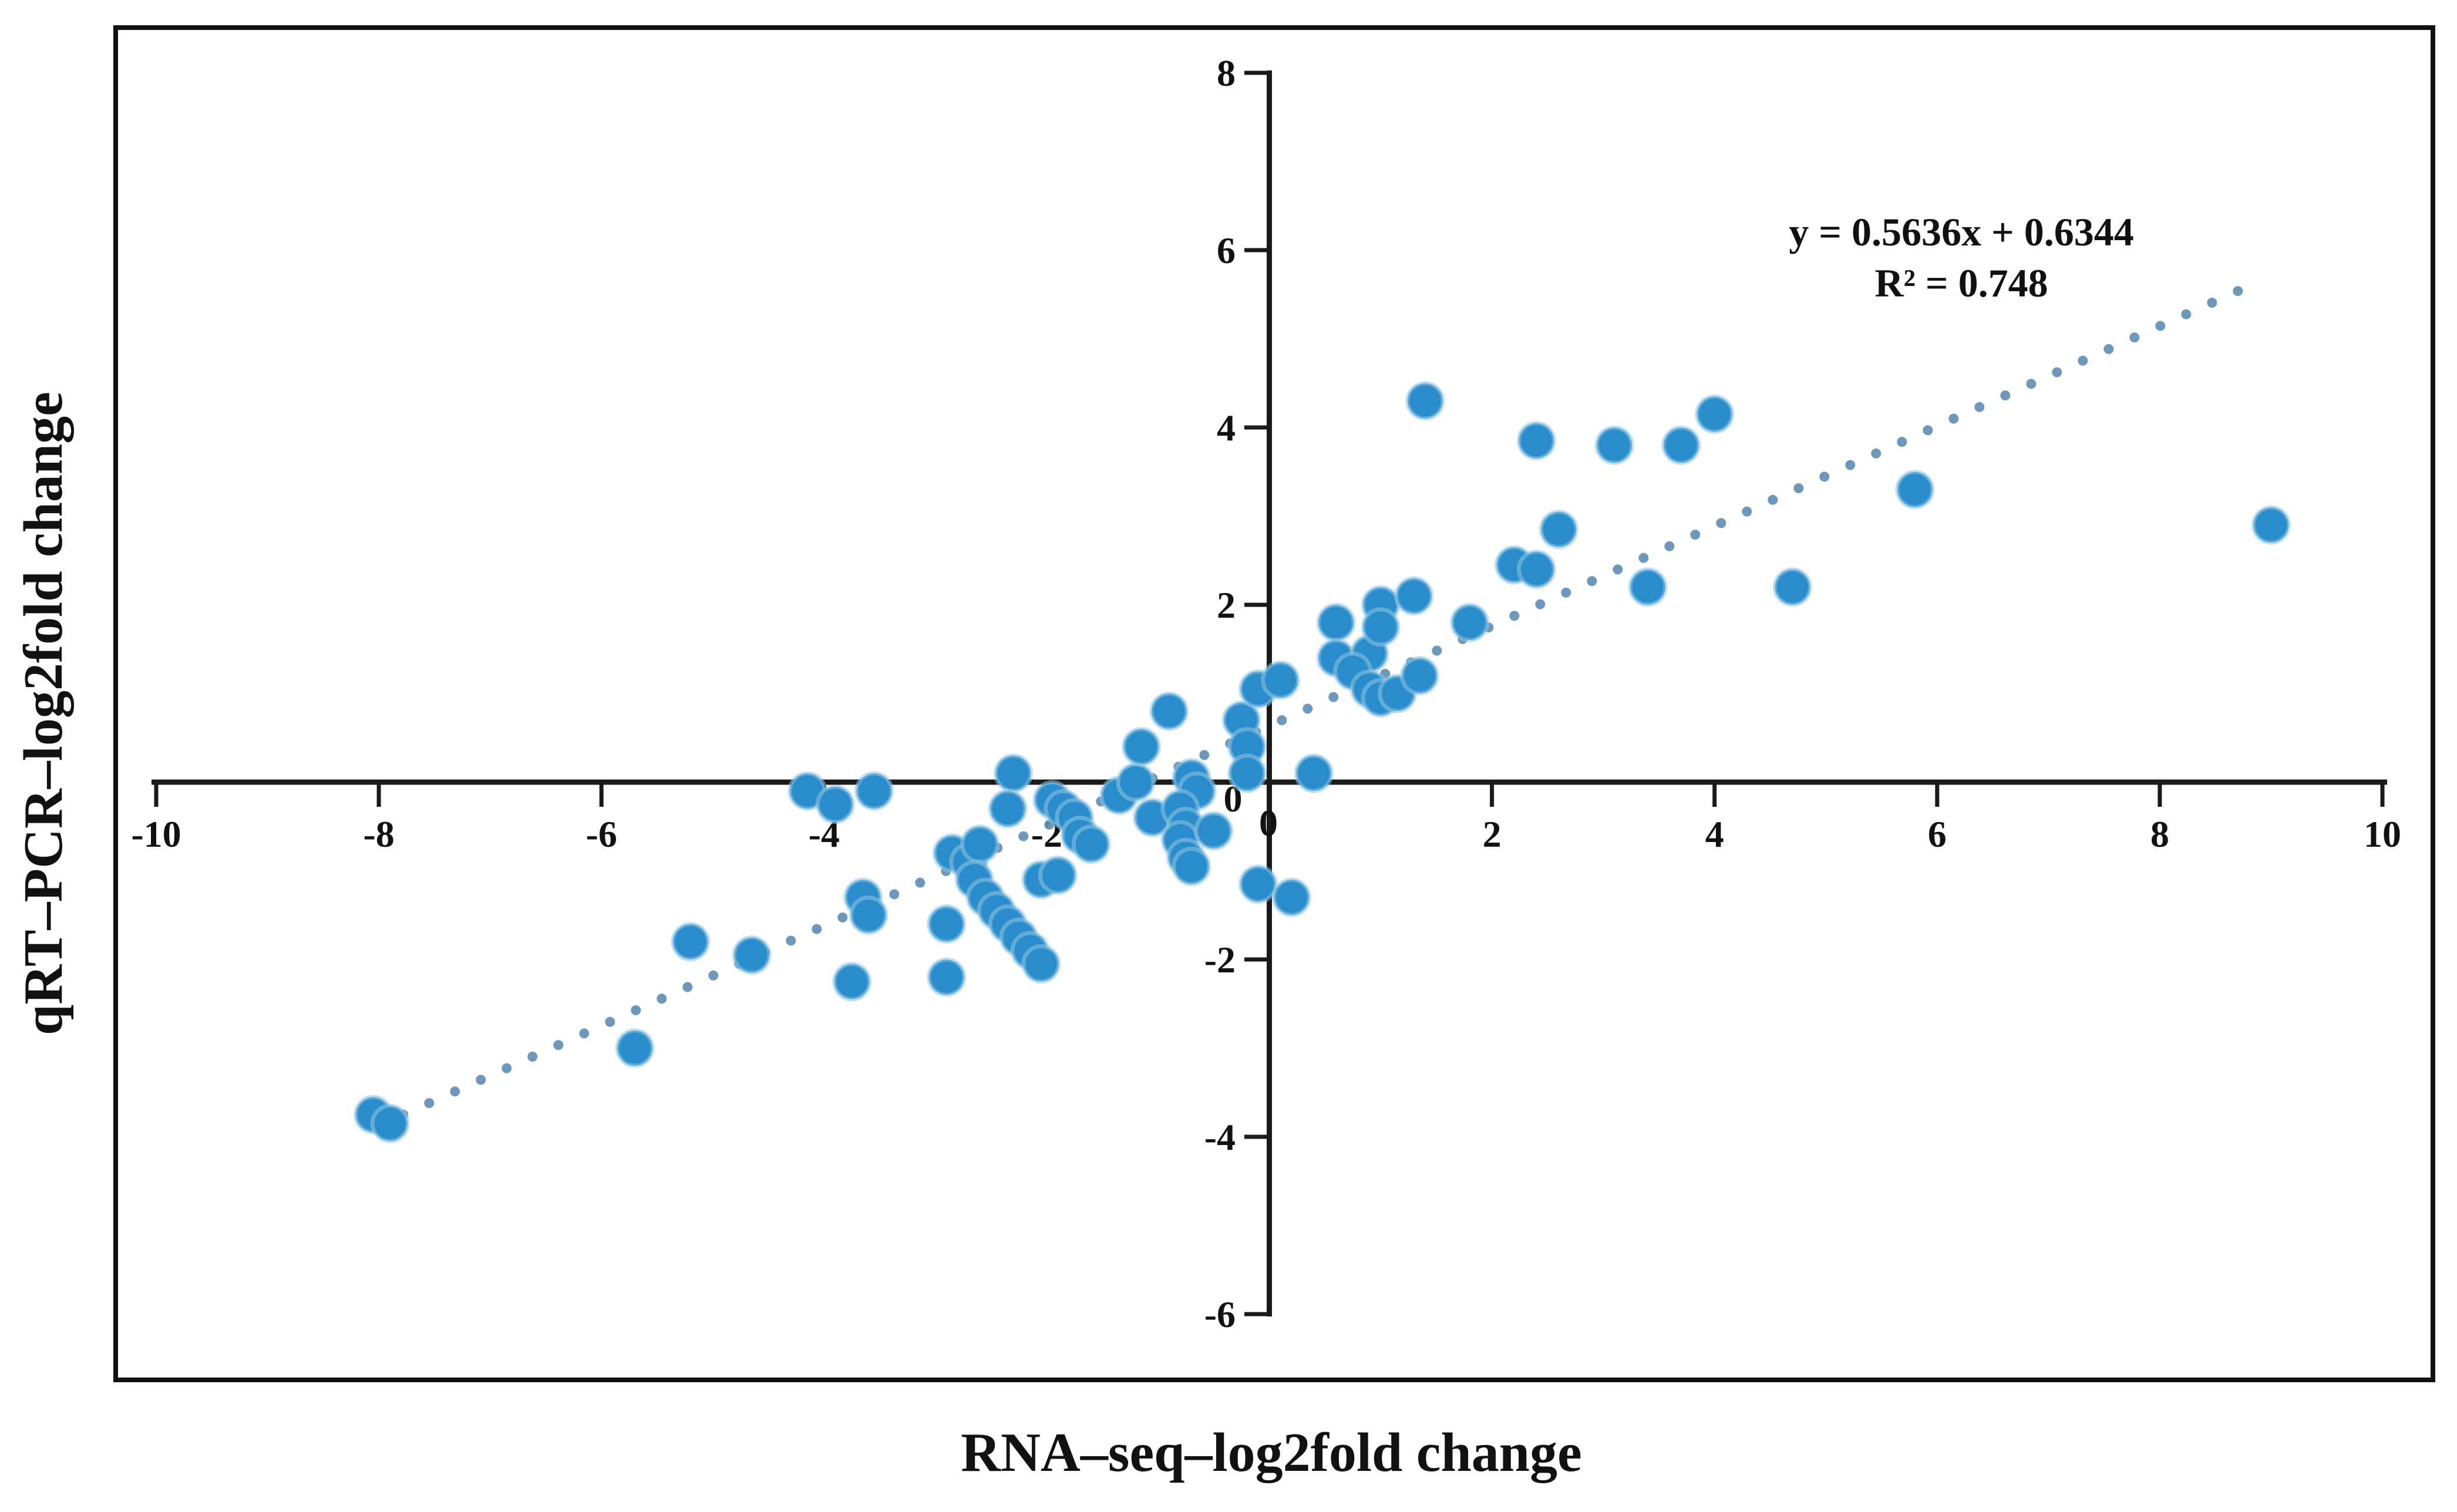  What do you see at coordinates (1226, 428) in the screenshot?
I see `y-tick-label: 4` at bounding box center [1226, 428].